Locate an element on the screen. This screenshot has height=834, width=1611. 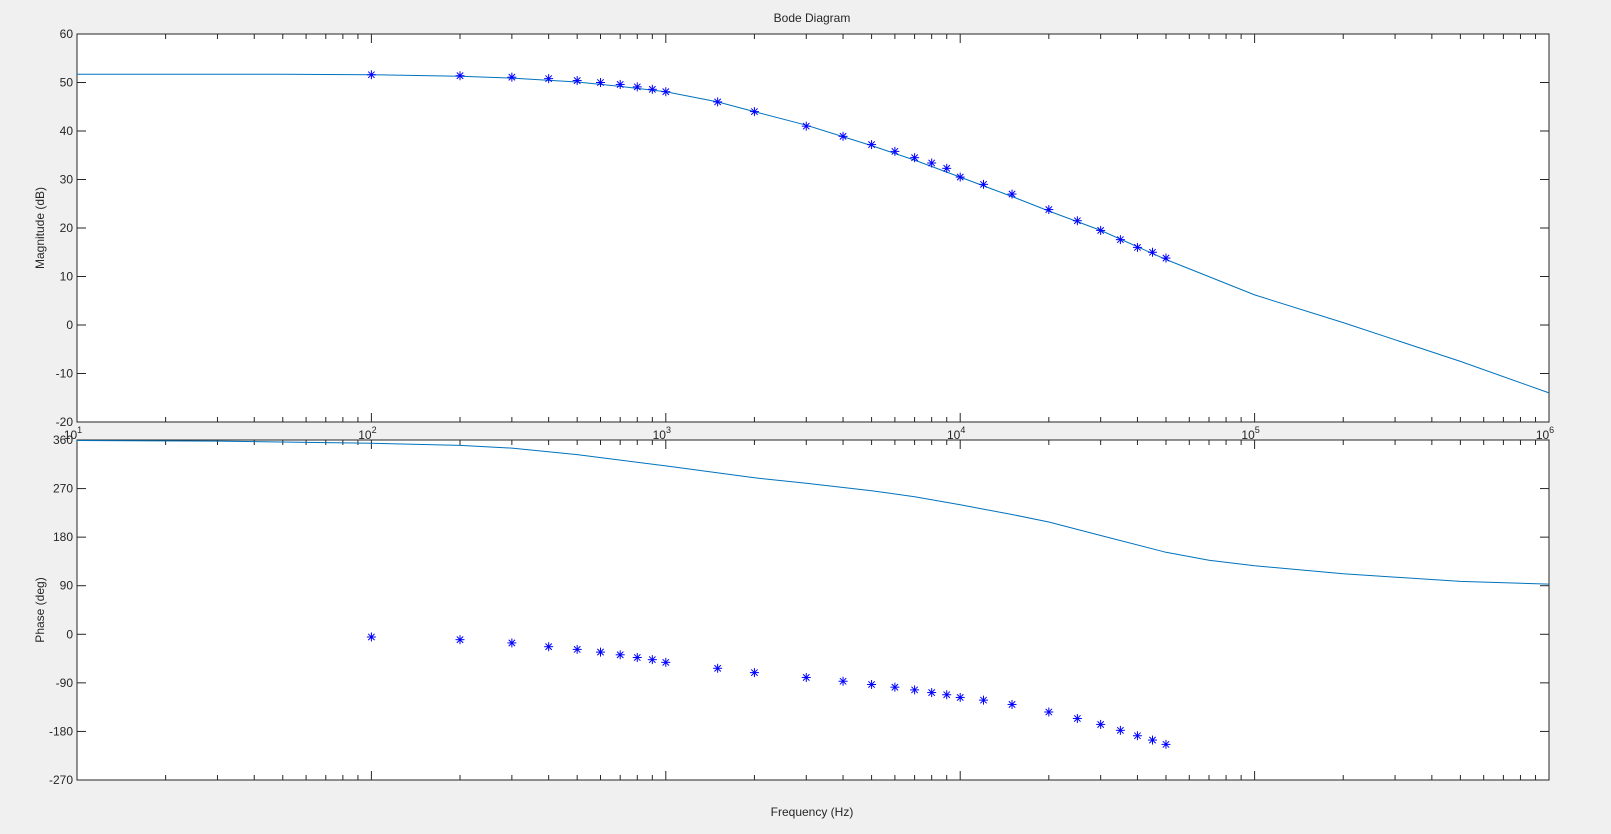
magnitude-y-axis-label: Magnitude (dB) is located at coordinates (40, 228).